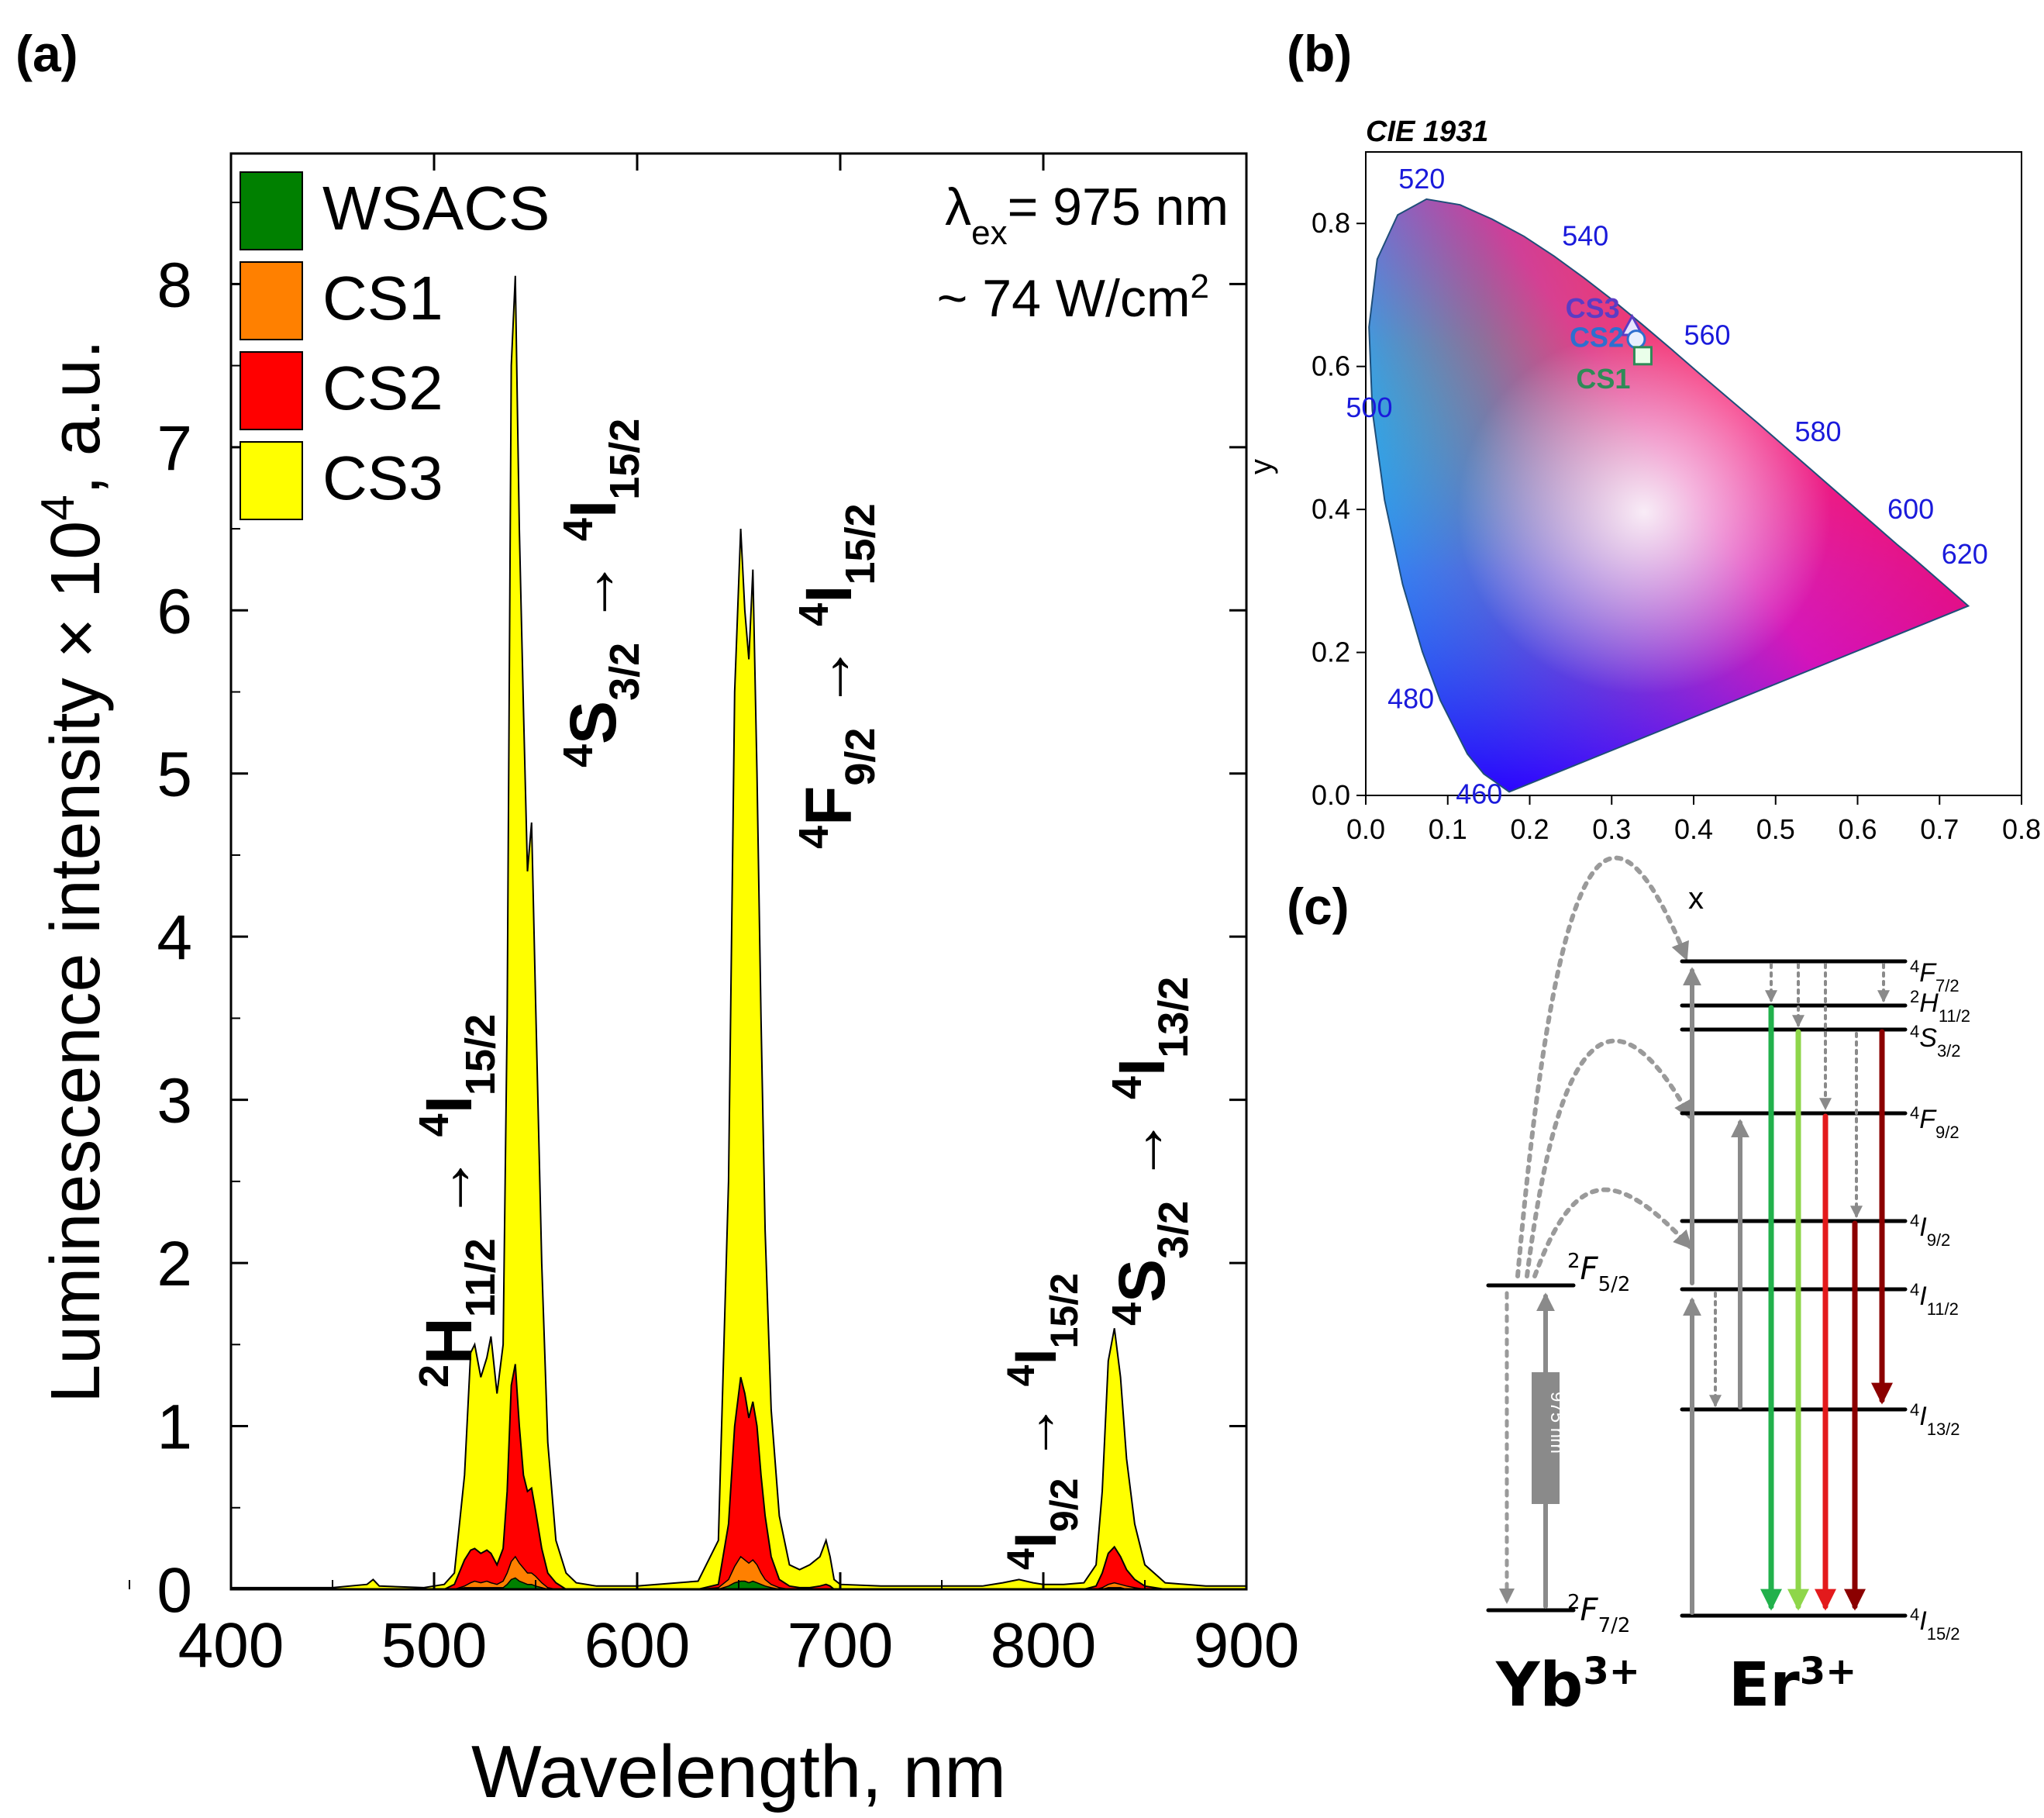 The width and height of the screenshot is (2044, 1818). I want to click on legend-swatch-cs1, so click(271, 300).